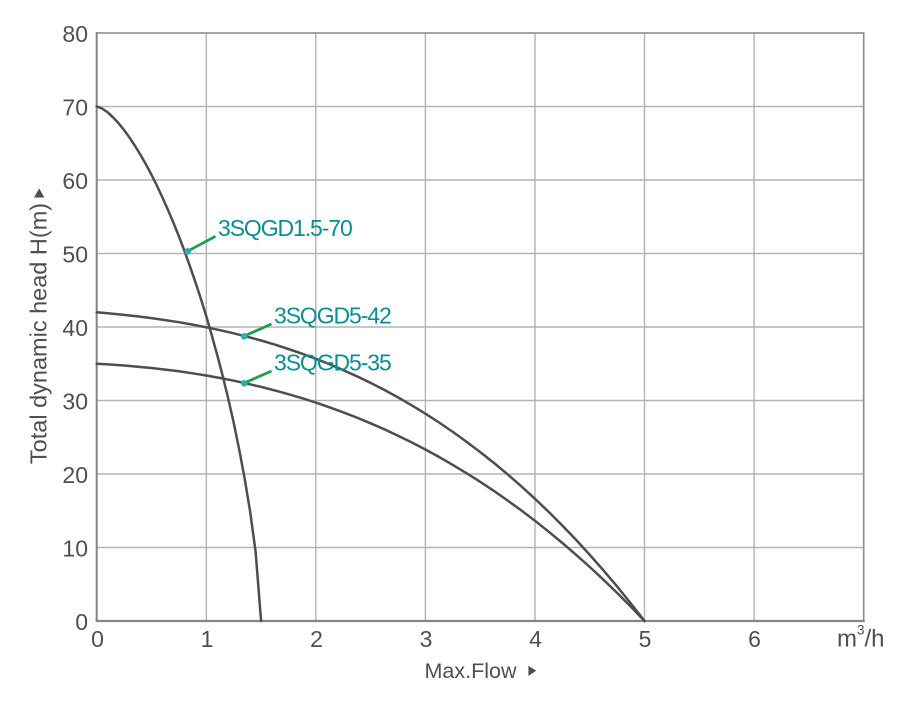  Describe the element at coordinates (426, 639) in the screenshot. I see `svg-text: 3` at that location.